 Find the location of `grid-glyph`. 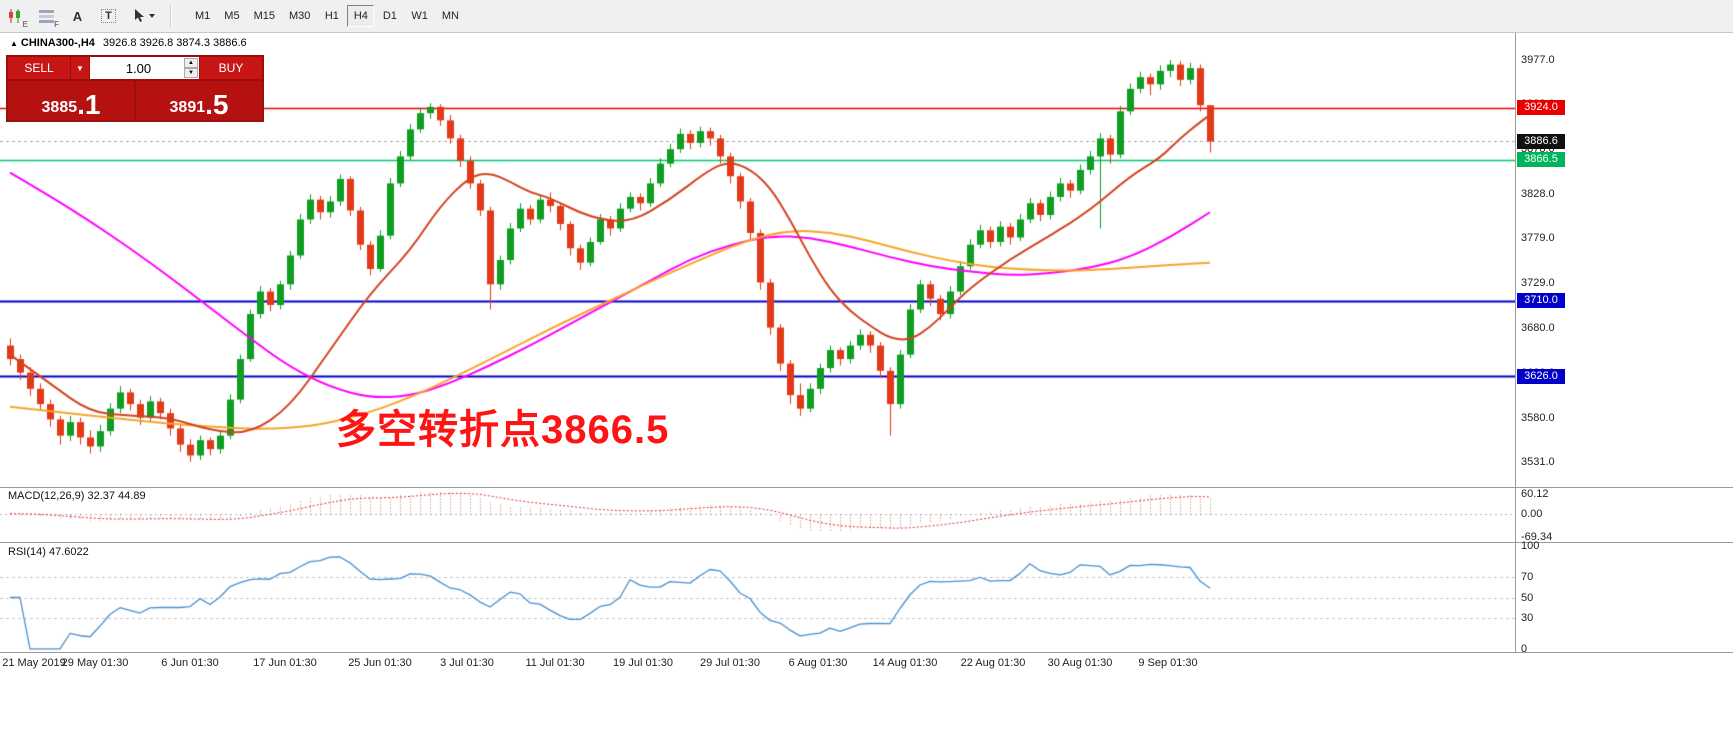

grid-glyph is located at coordinates (46, 16).